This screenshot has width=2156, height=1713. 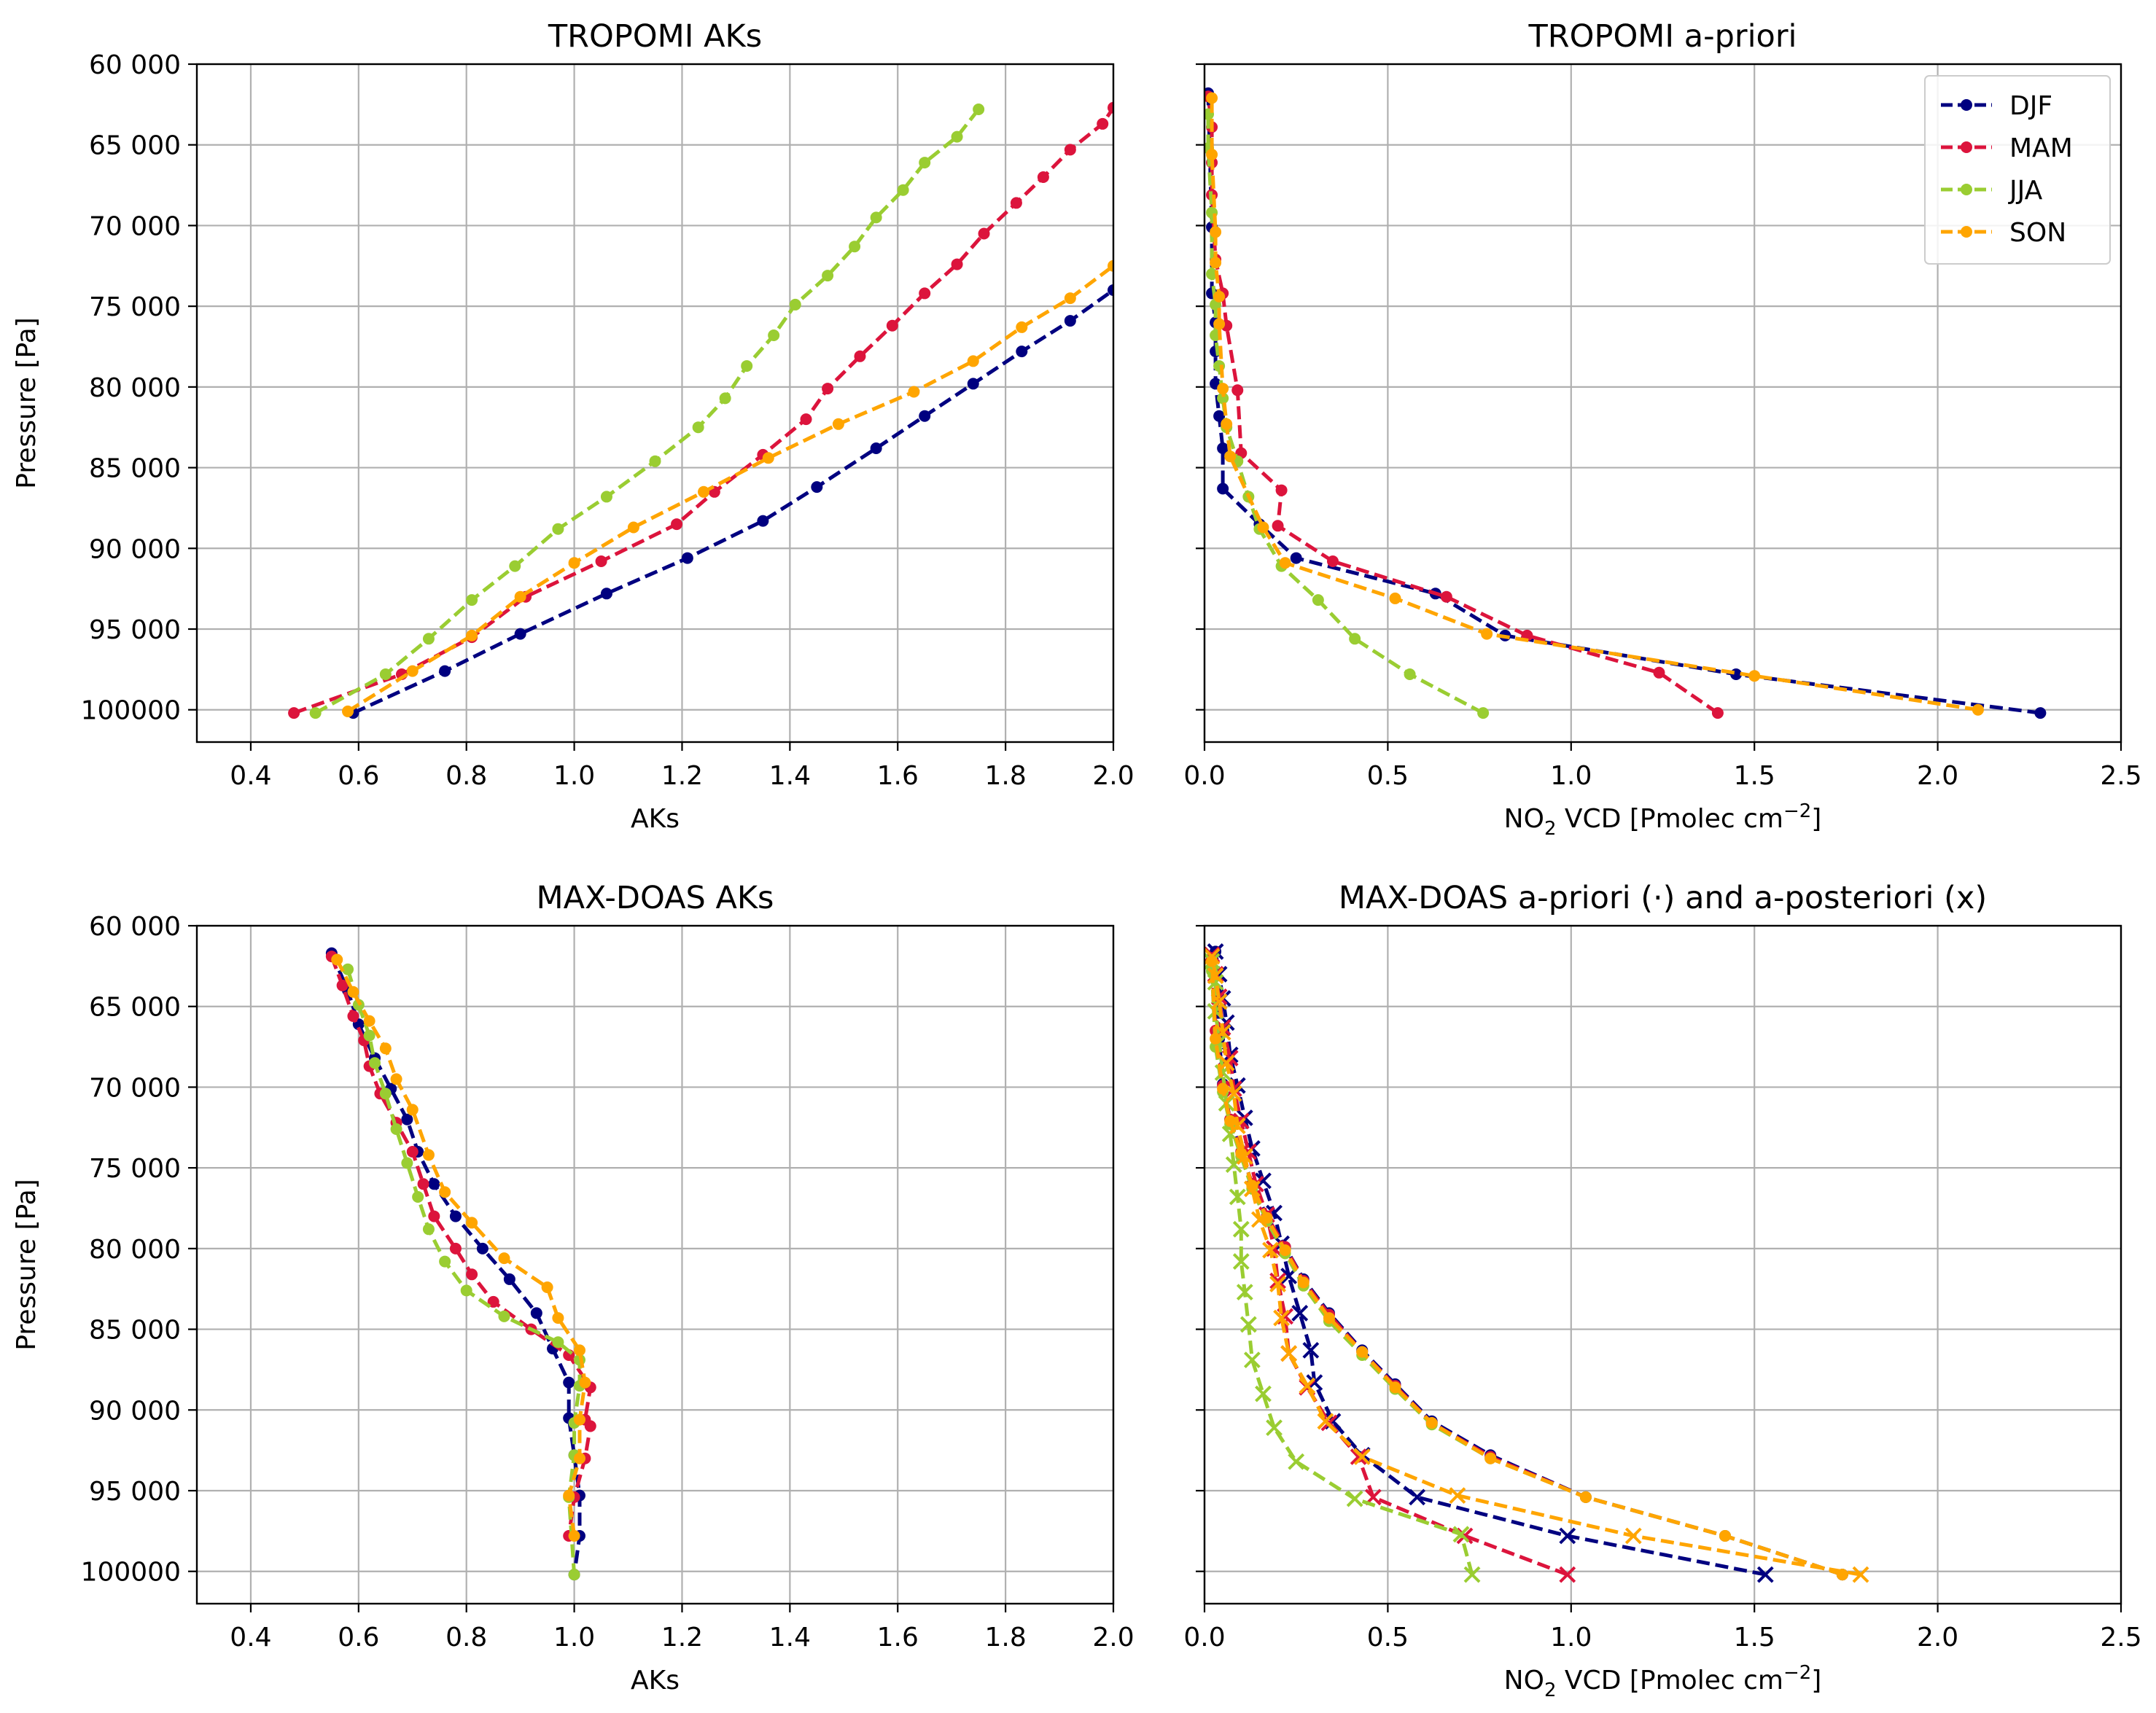 What do you see at coordinates (1204, 776) in the screenshot?
I see `x-tick-label: 0.0` at bounding box center [1204, 776].